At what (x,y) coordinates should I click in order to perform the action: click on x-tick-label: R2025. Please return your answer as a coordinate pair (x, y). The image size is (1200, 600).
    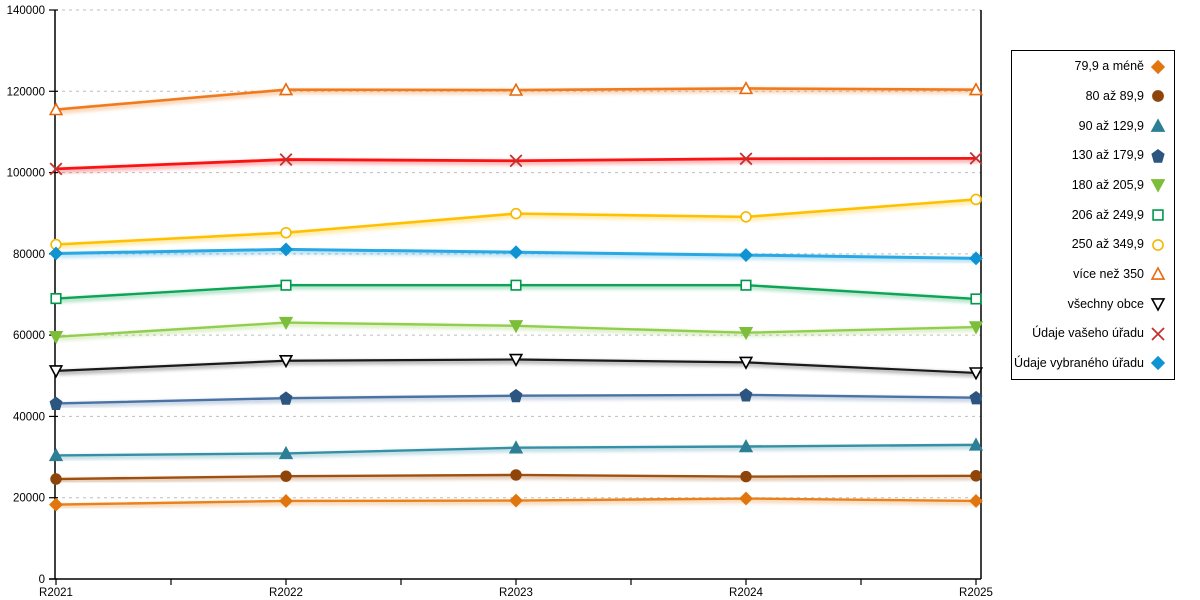
    Looking at the image, I should click on (976, 593).